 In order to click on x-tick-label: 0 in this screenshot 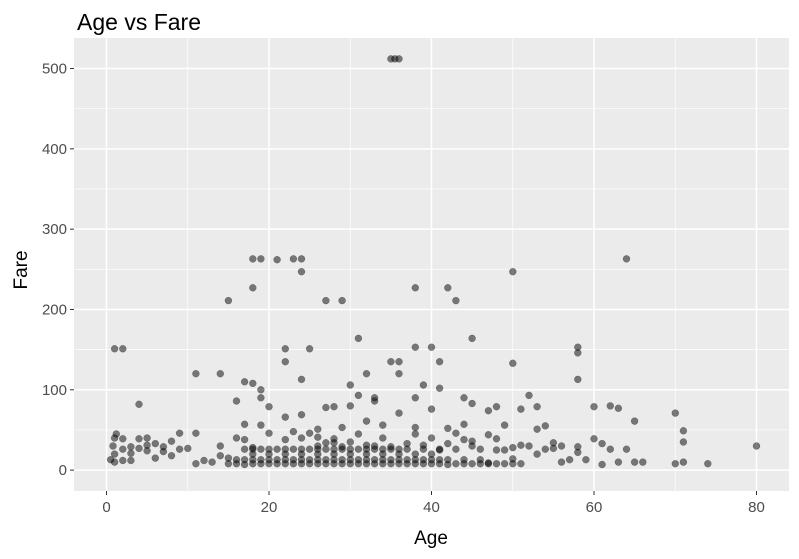, I will do `click(106, 507)`.